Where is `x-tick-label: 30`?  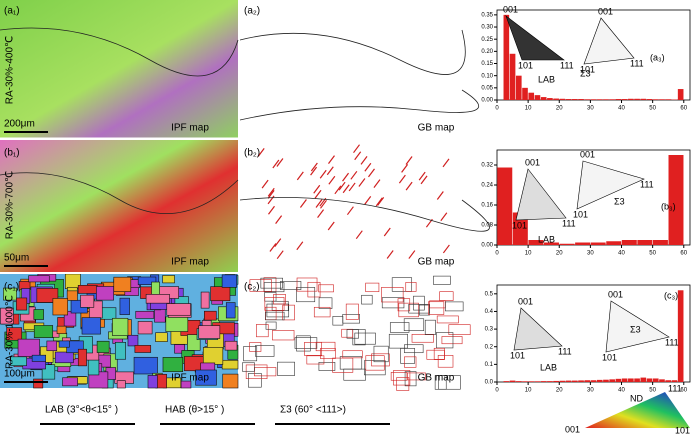 x-tick-label: 30 is located at coordinates (590, 391).